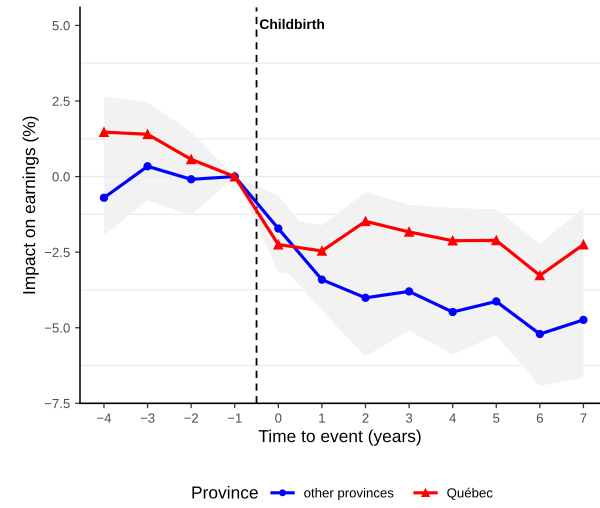  I want to click on y-tick-label: −7.5, so click(57, 403).